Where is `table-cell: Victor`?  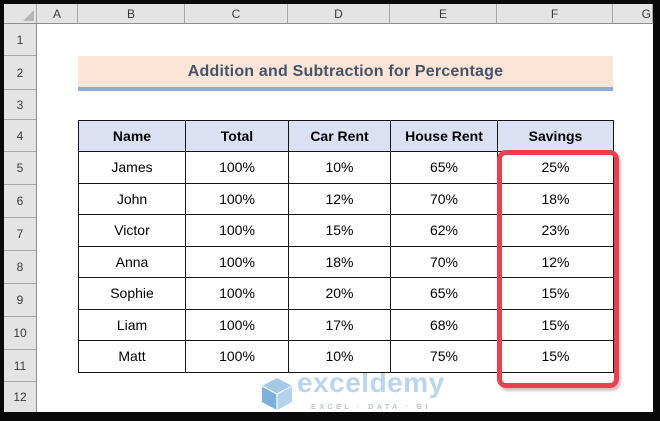
table-cell: Victor is located at coordinates (132, 230).